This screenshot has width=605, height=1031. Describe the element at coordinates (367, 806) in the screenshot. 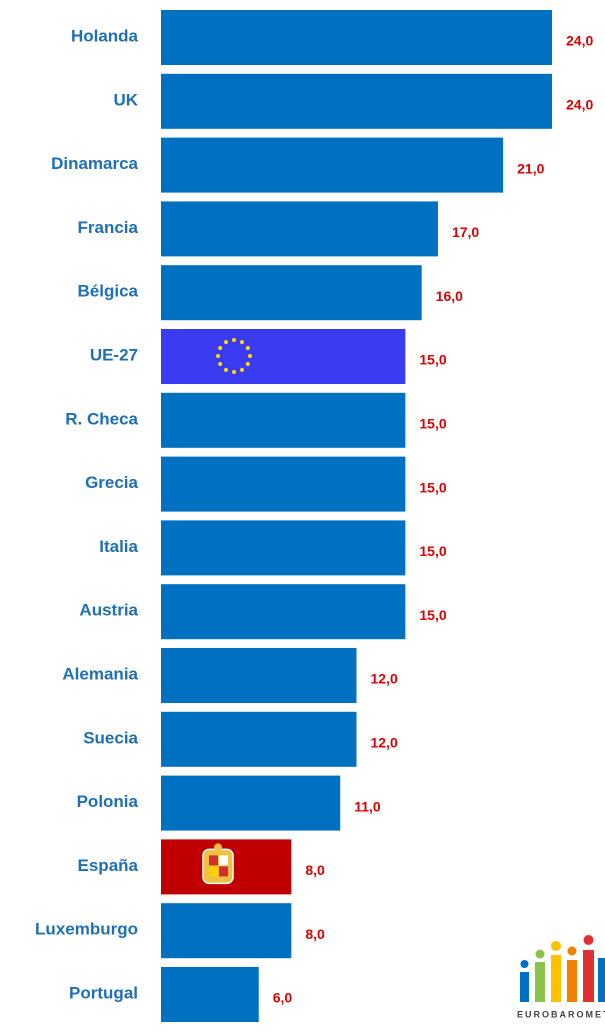

I see `value-label: 11,0` at that location.